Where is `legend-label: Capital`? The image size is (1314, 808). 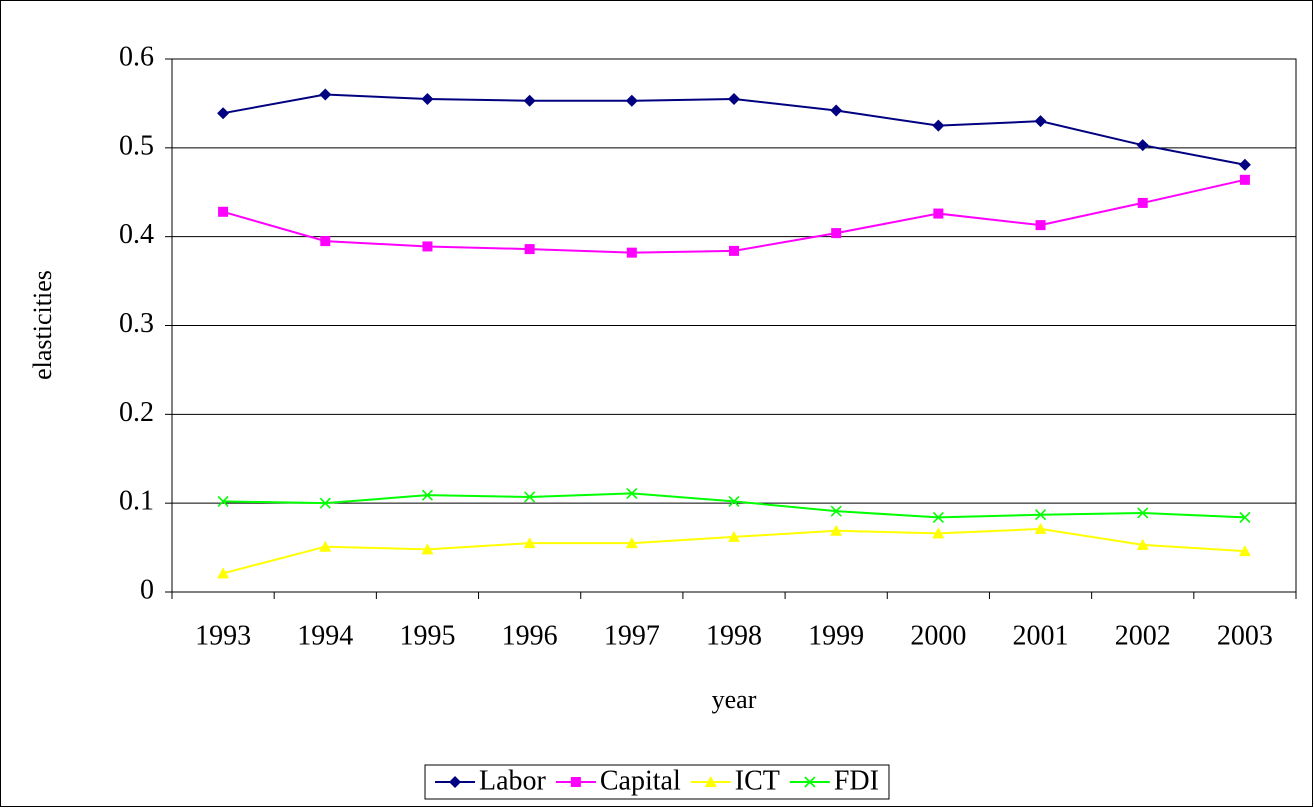
legend-label: Capital is located at coordinates (640, 780).